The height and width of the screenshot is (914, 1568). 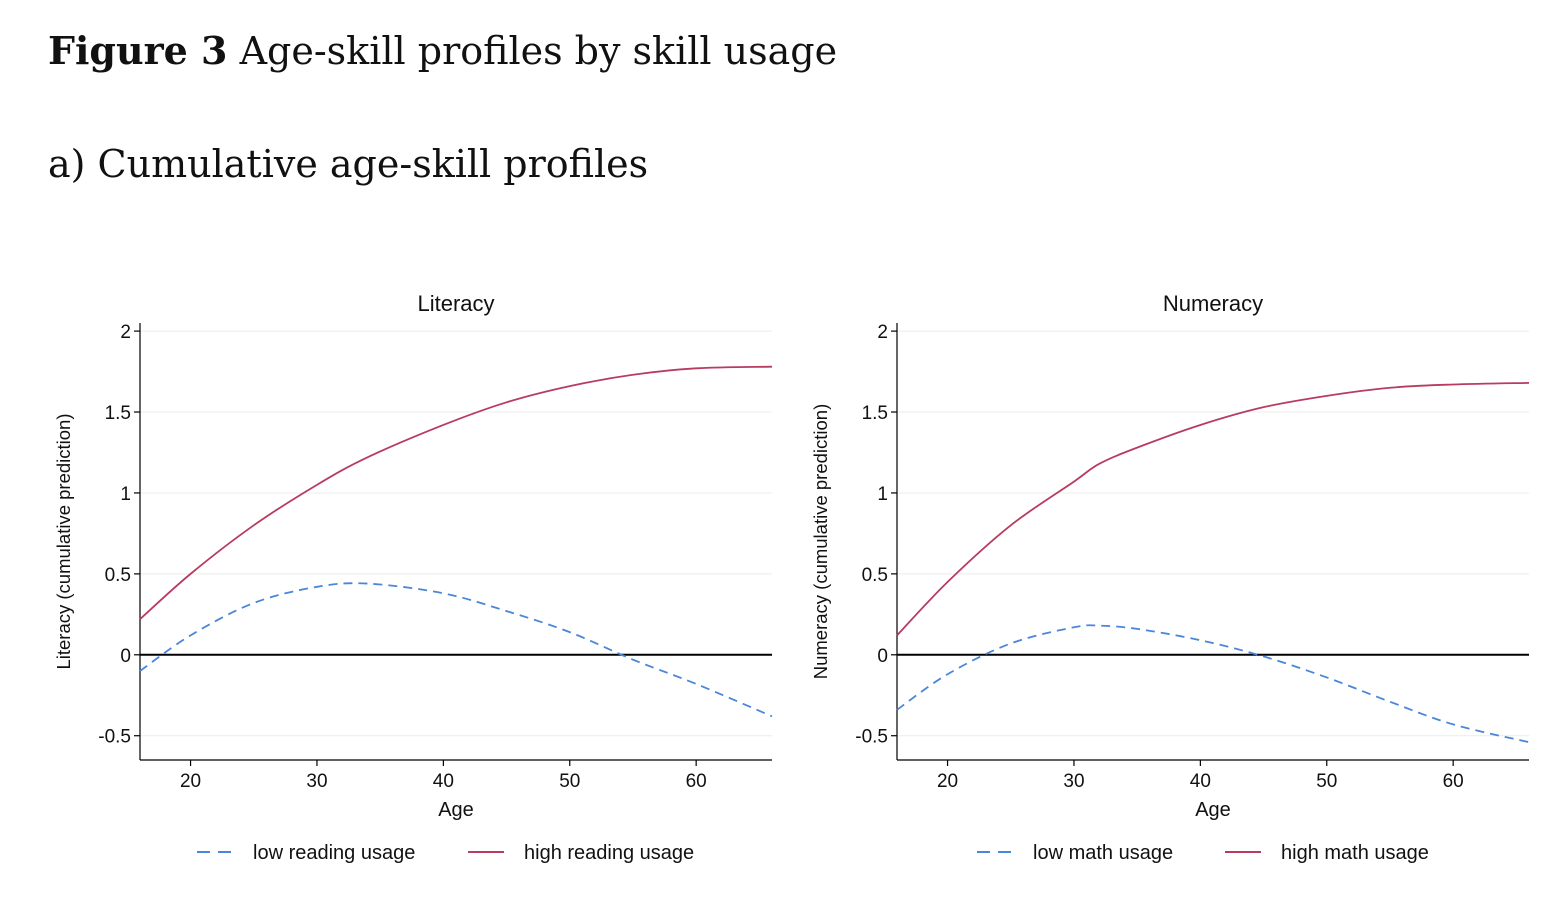 I want to click on legend-label: low reading usage, so click(x=334, y=853).